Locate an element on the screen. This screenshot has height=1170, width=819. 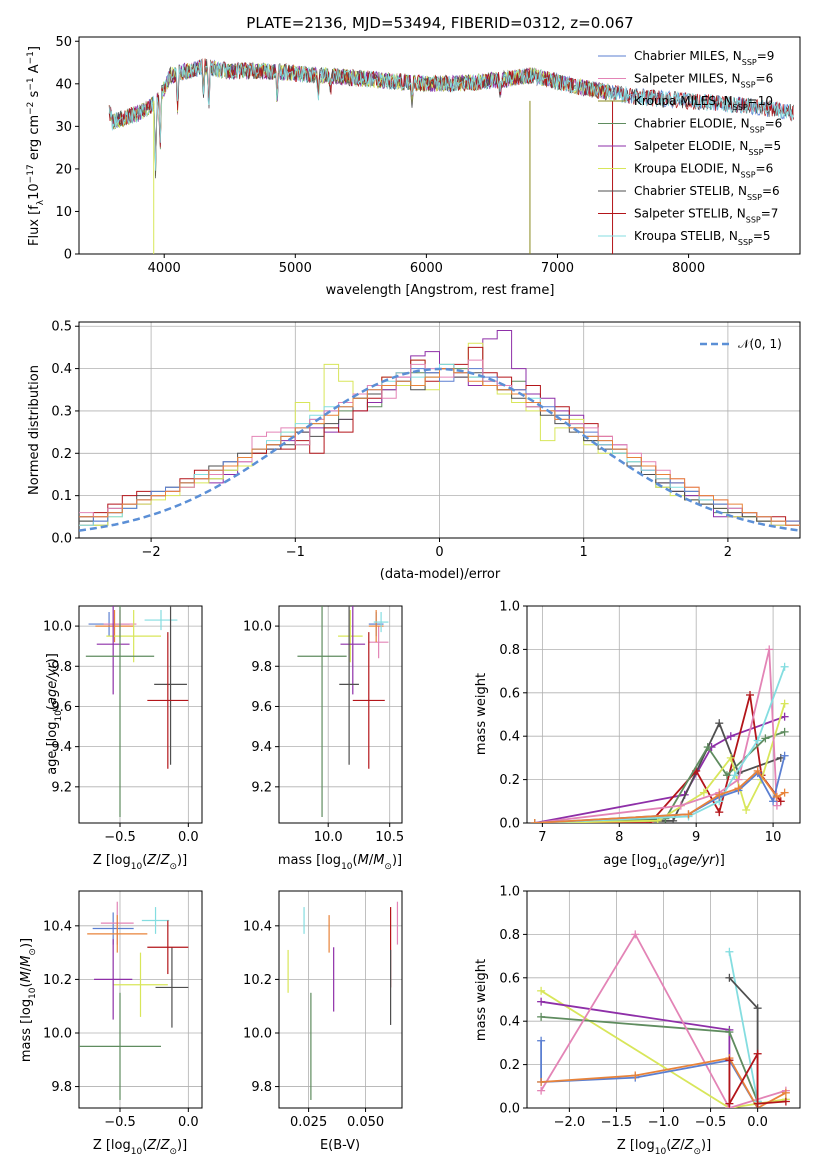
y-axis-label-part: )] is located at coordinates (26, 943).